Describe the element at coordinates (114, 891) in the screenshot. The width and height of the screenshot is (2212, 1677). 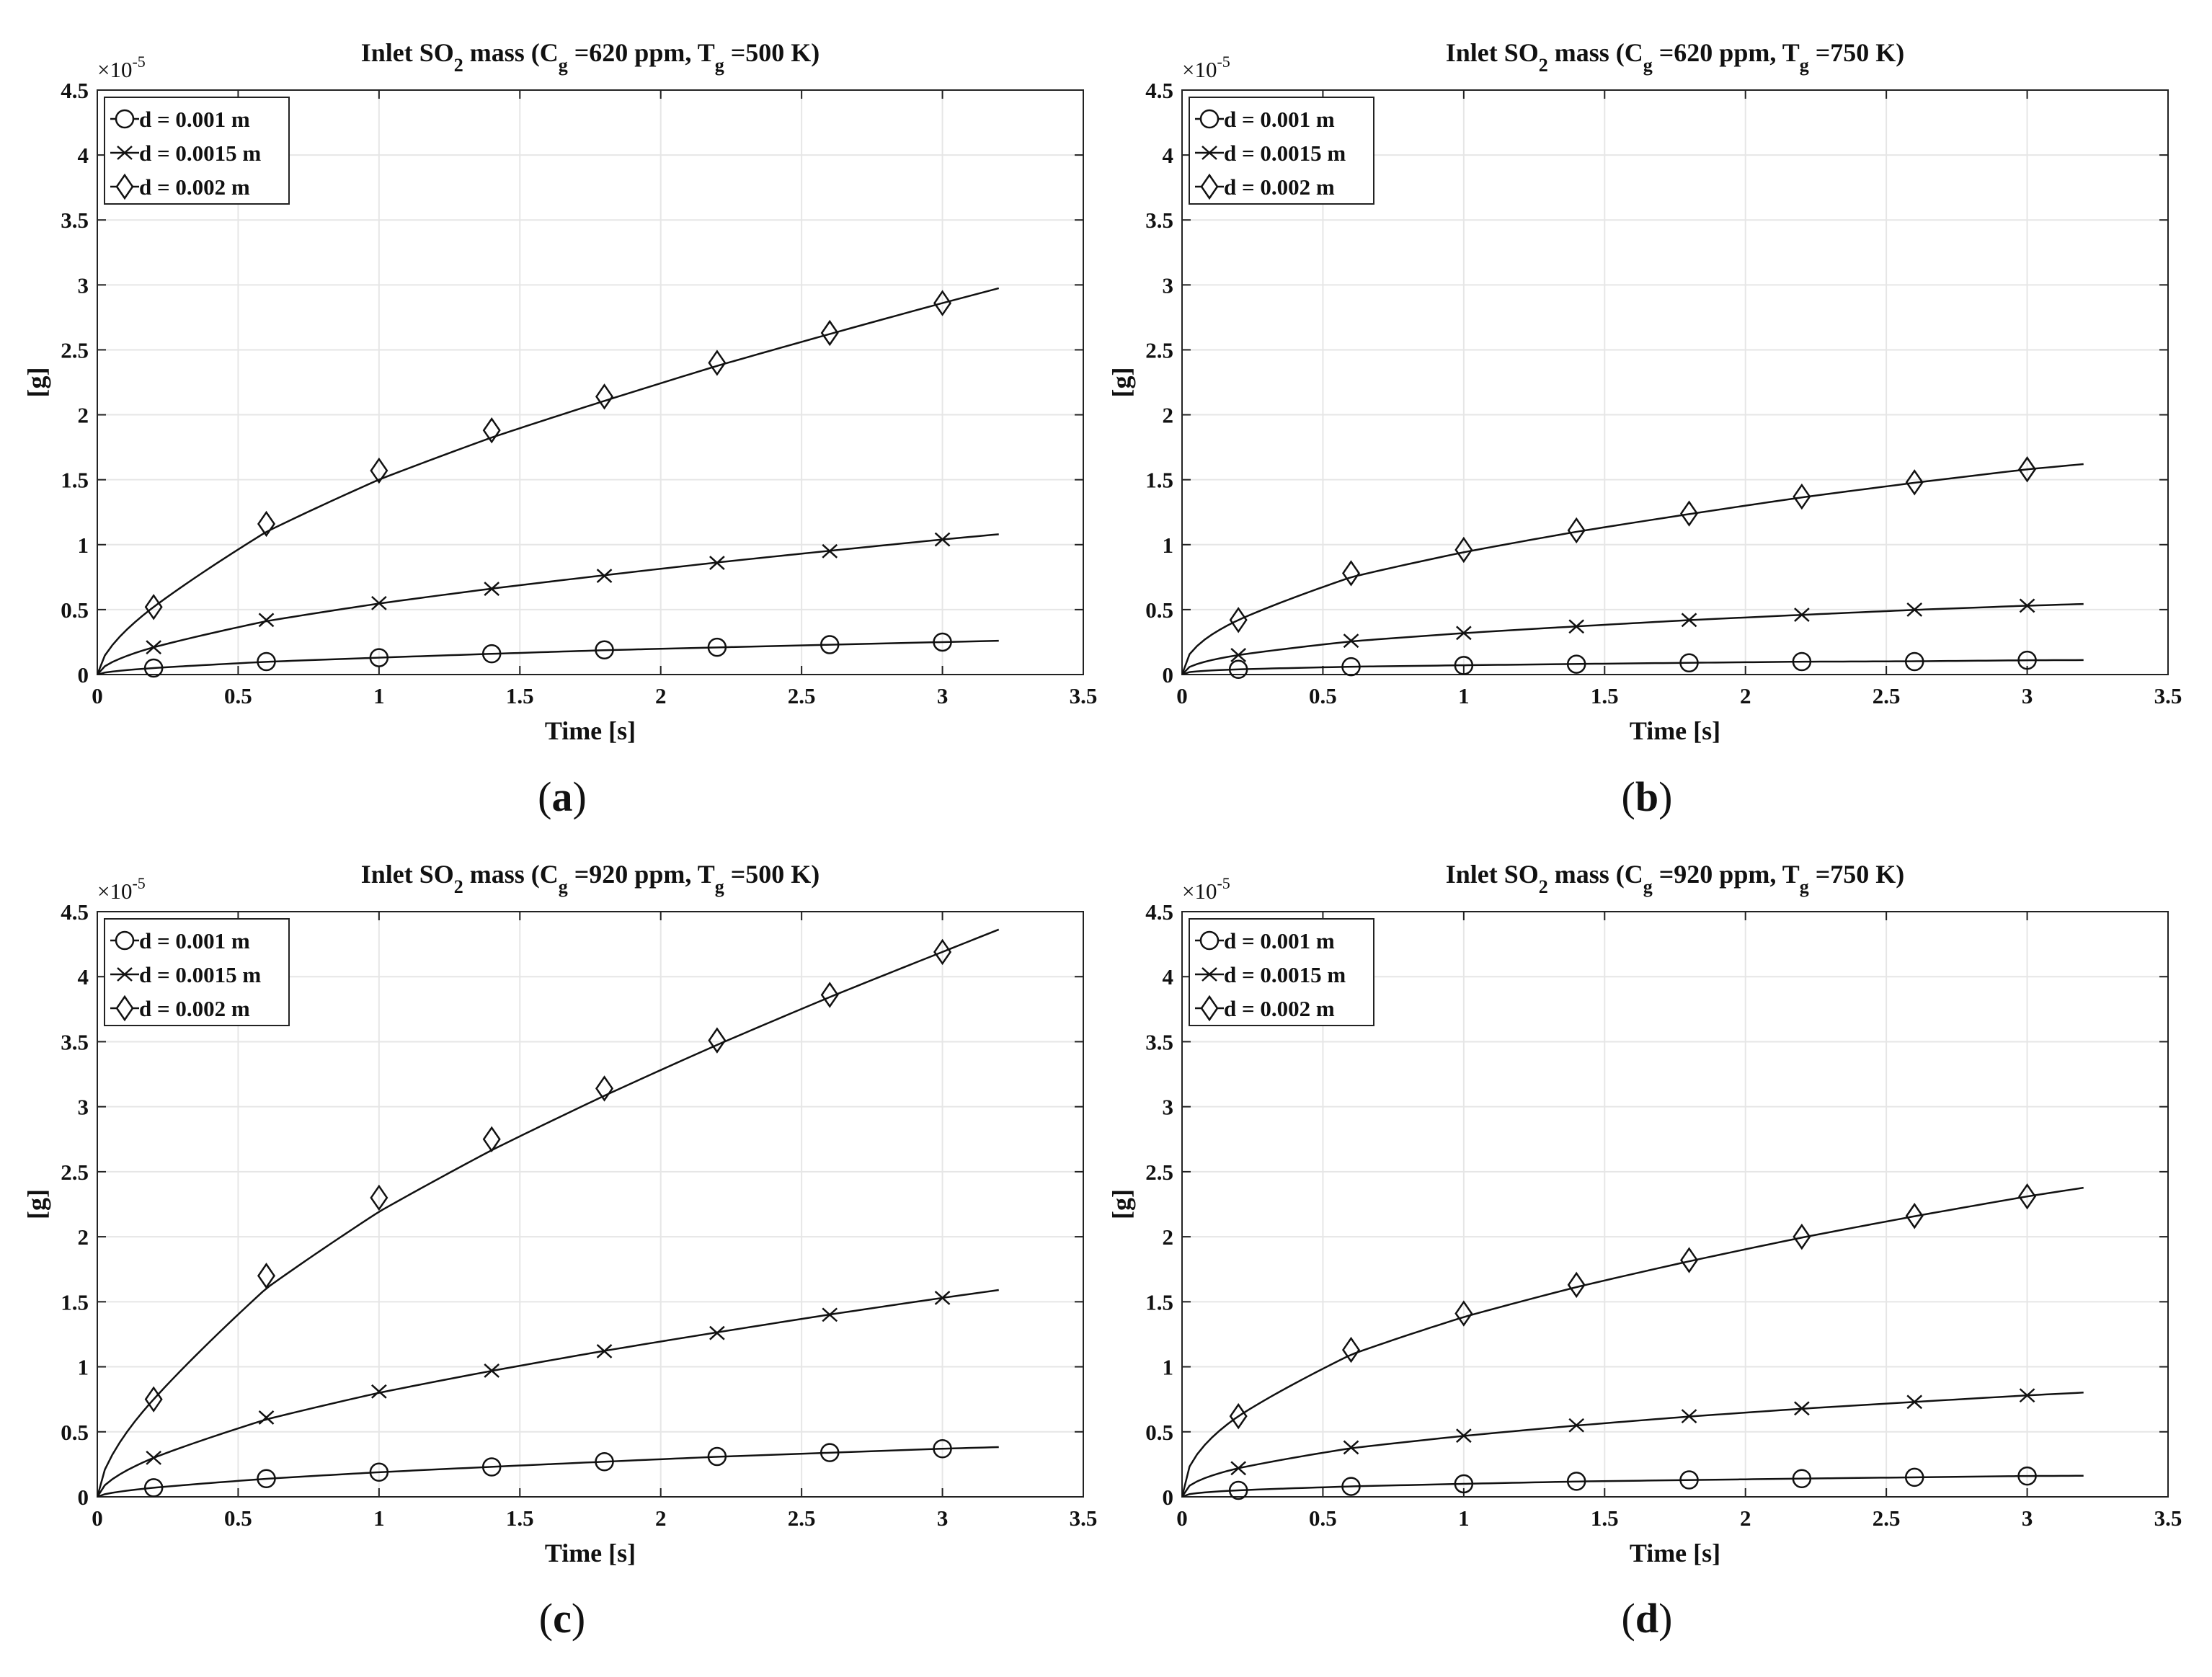
I see `y-exponent-base: ×10` at that location.